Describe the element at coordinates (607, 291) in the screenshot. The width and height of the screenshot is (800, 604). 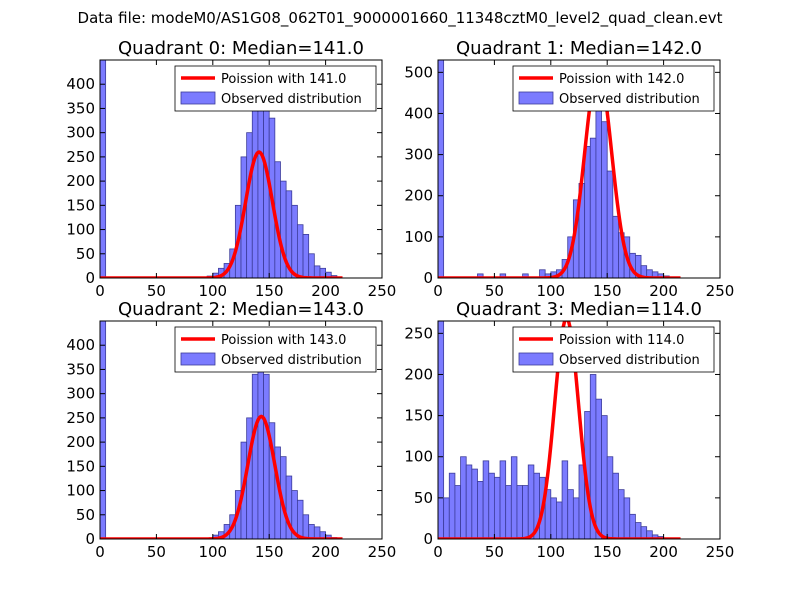
I see `quadrant-1-xtick-label: 150` at that location.